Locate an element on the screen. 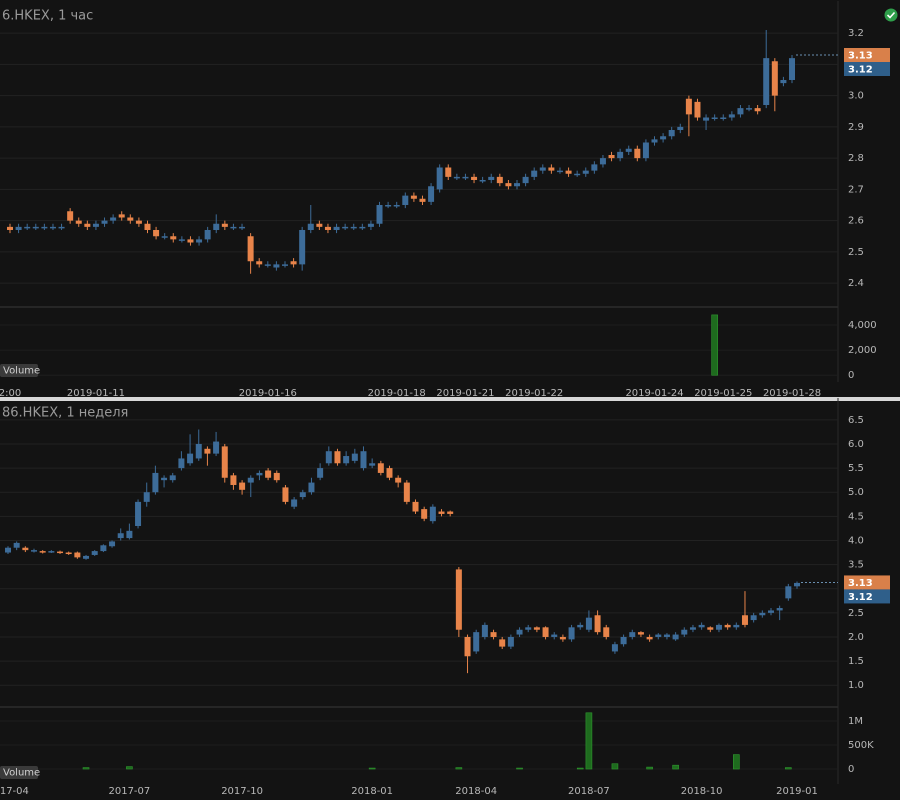  y-tick-label: 2.9 is located at coordinates (856, 127).